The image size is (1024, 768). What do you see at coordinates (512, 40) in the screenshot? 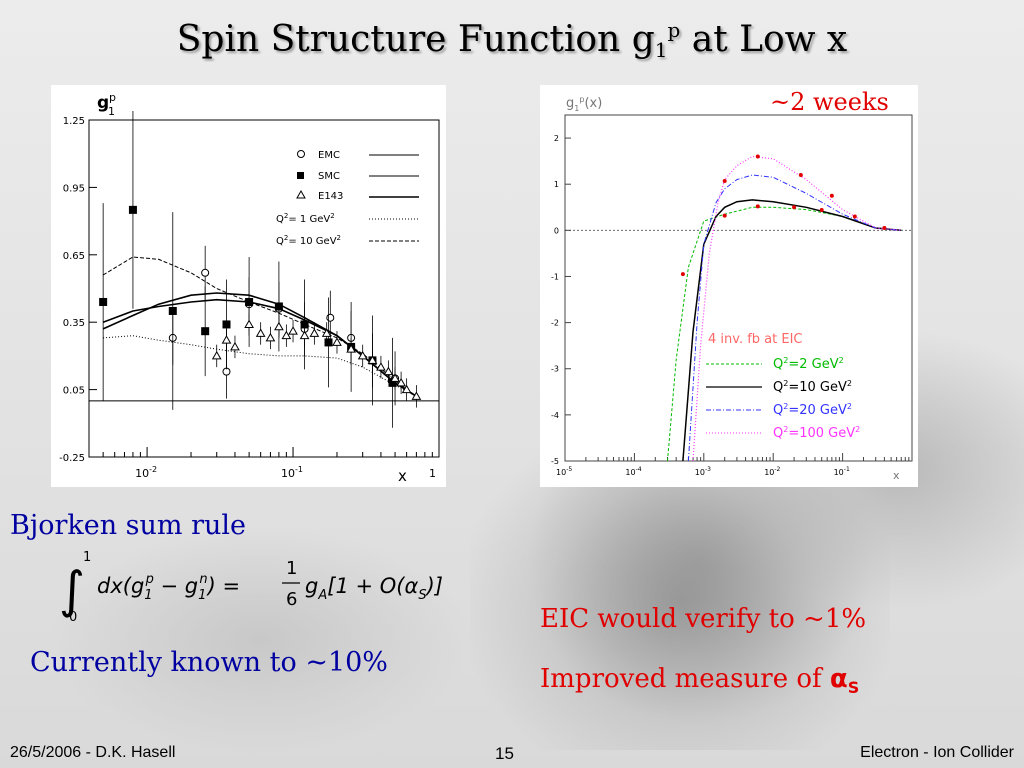
I see `slide-title: Spin Structure Function g1p at Low x` at bounding box center [512, 40].